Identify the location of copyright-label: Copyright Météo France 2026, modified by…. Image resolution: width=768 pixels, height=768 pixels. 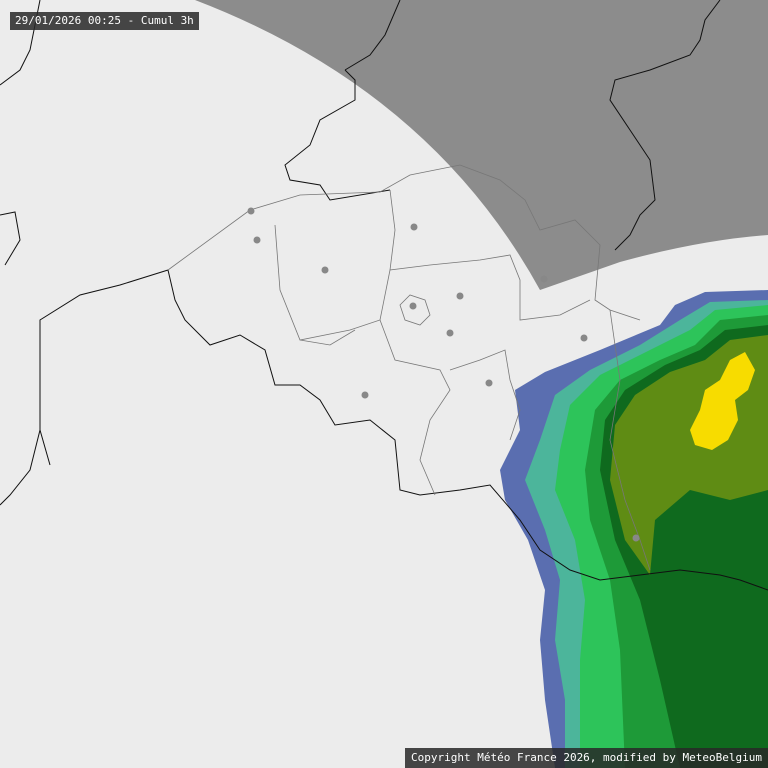
(586, 758).